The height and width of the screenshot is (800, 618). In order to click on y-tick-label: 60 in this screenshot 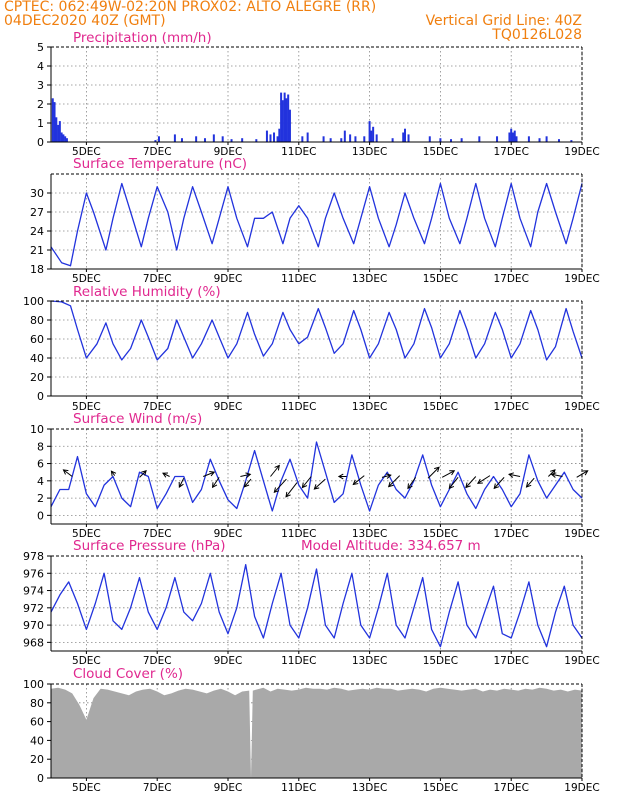, I will do `click(37, 722)`.